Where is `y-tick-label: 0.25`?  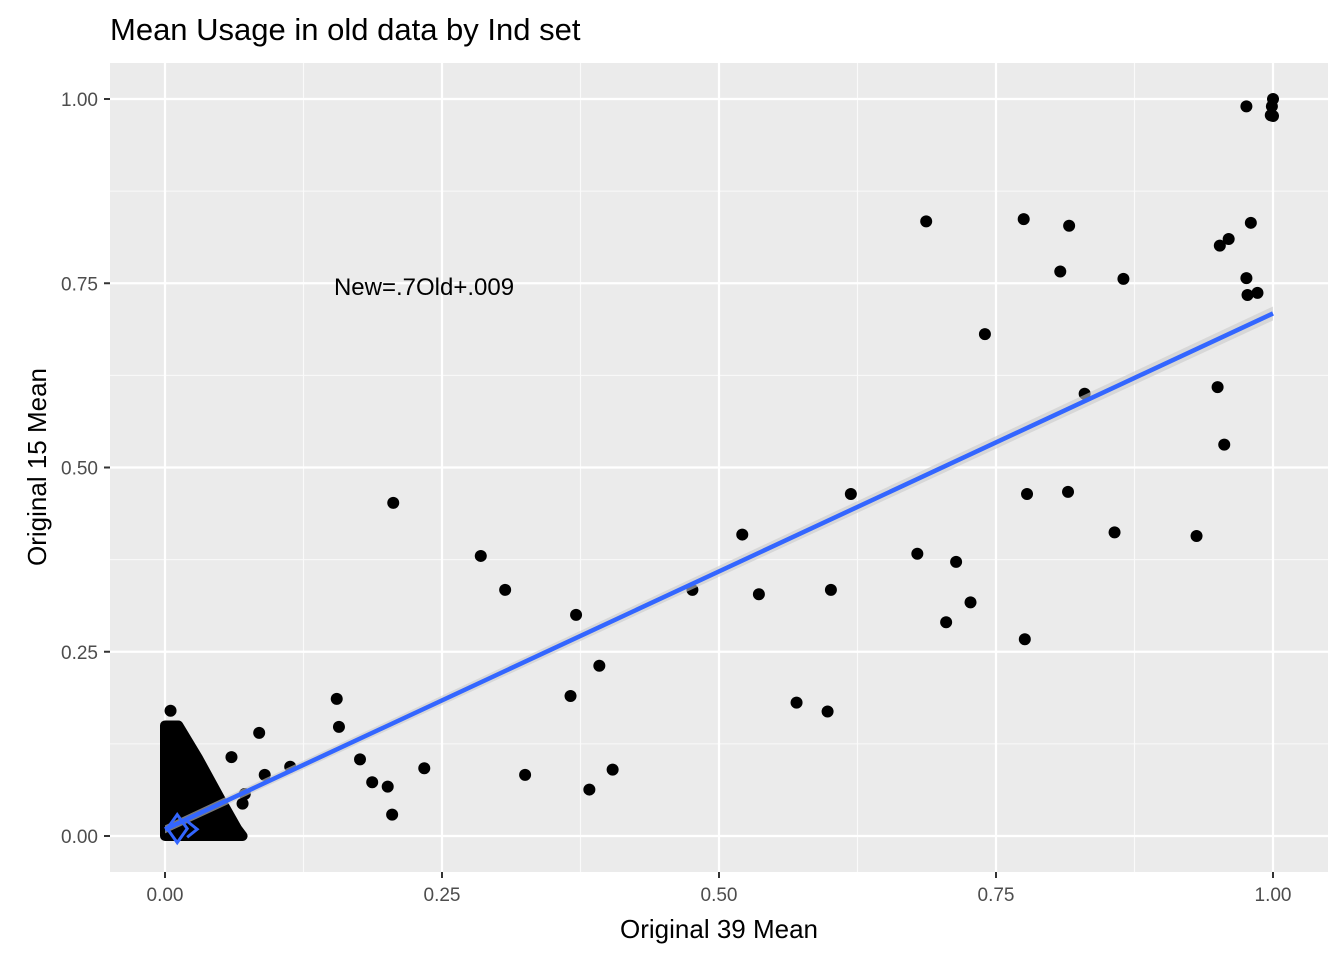
y-tick-label: 0.25 is located at coordinates (79, 653).